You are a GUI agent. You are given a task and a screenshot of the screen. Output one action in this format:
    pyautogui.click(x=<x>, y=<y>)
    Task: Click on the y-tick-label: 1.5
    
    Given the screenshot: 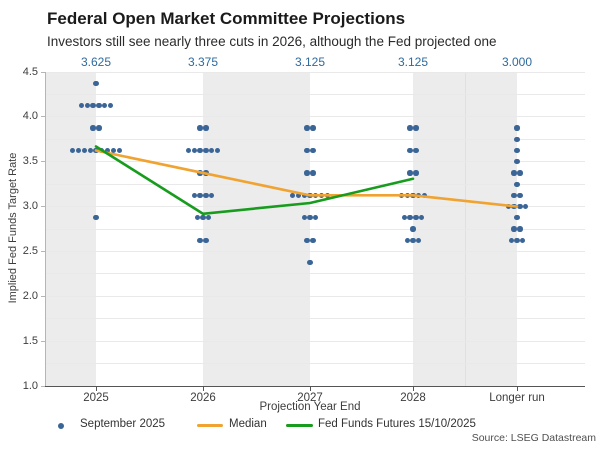 What is the action you would take?
    pyautogui.click(x=30, y=340)
    